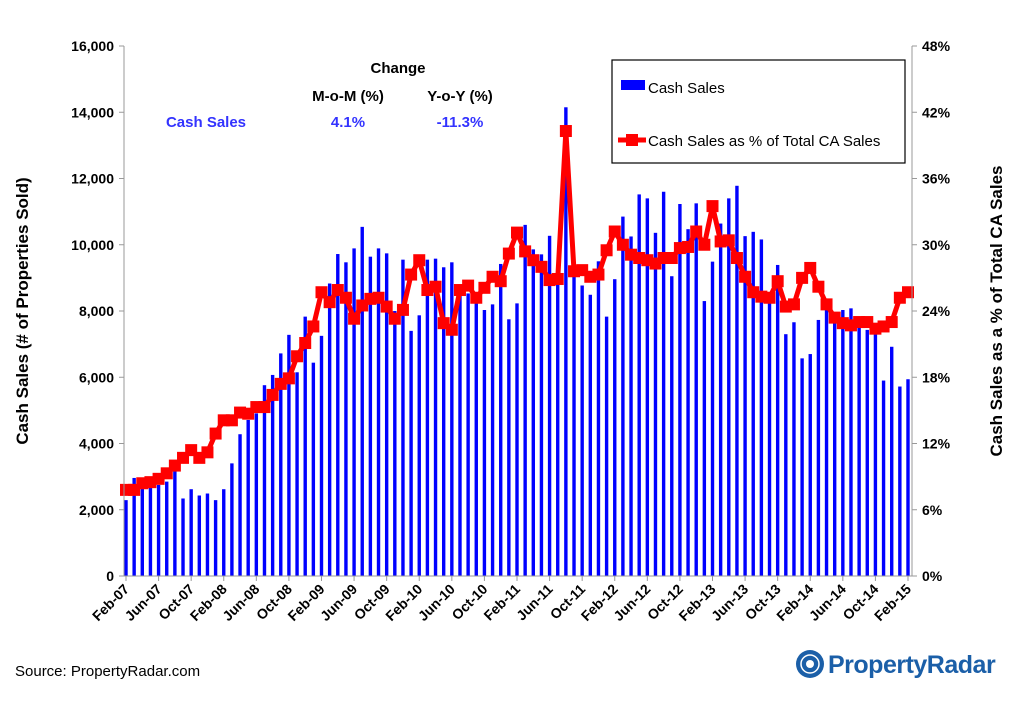 The width and height of the screenshot is (1024, 702). I want to click on legend-swatch-marker, so click(632, 140).